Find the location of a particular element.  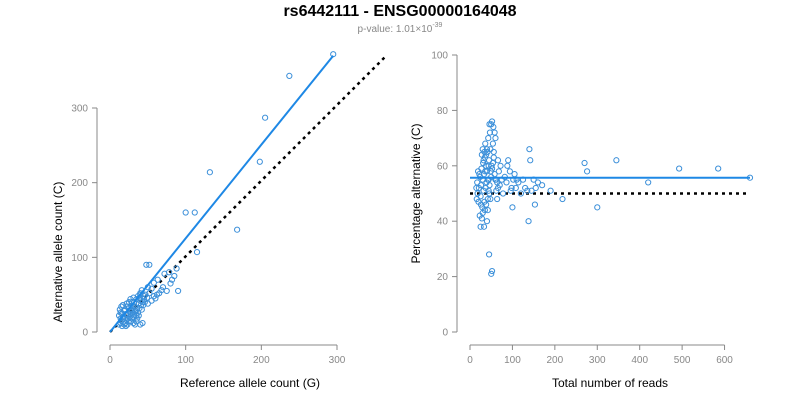

plot1-y-axis-label: Alternative allele count (C) is located at coordinates (58, 252).